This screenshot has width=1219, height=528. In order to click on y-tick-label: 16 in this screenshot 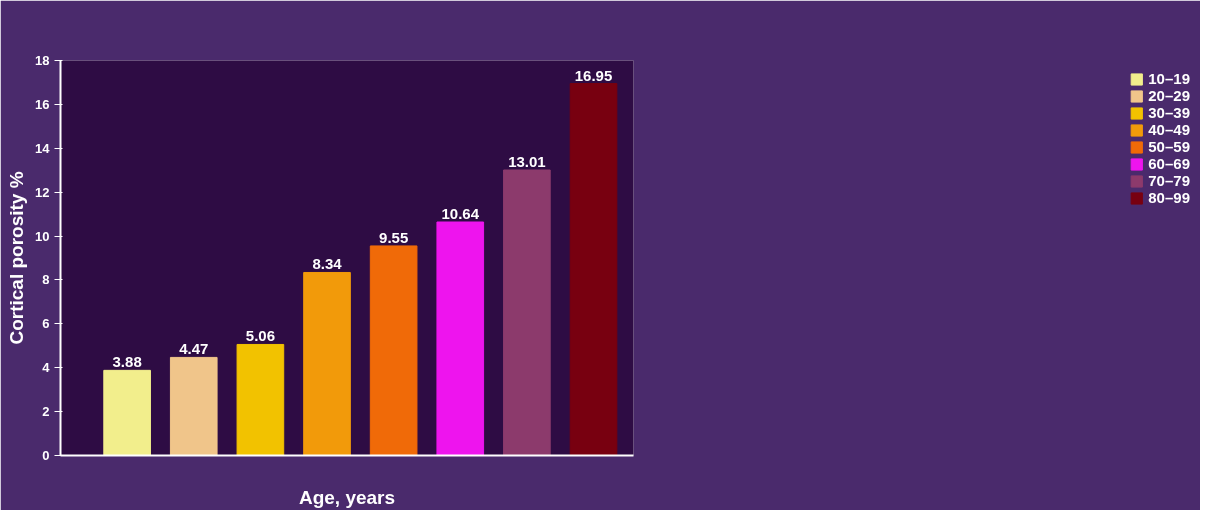, I will do `click(42, 104)`.